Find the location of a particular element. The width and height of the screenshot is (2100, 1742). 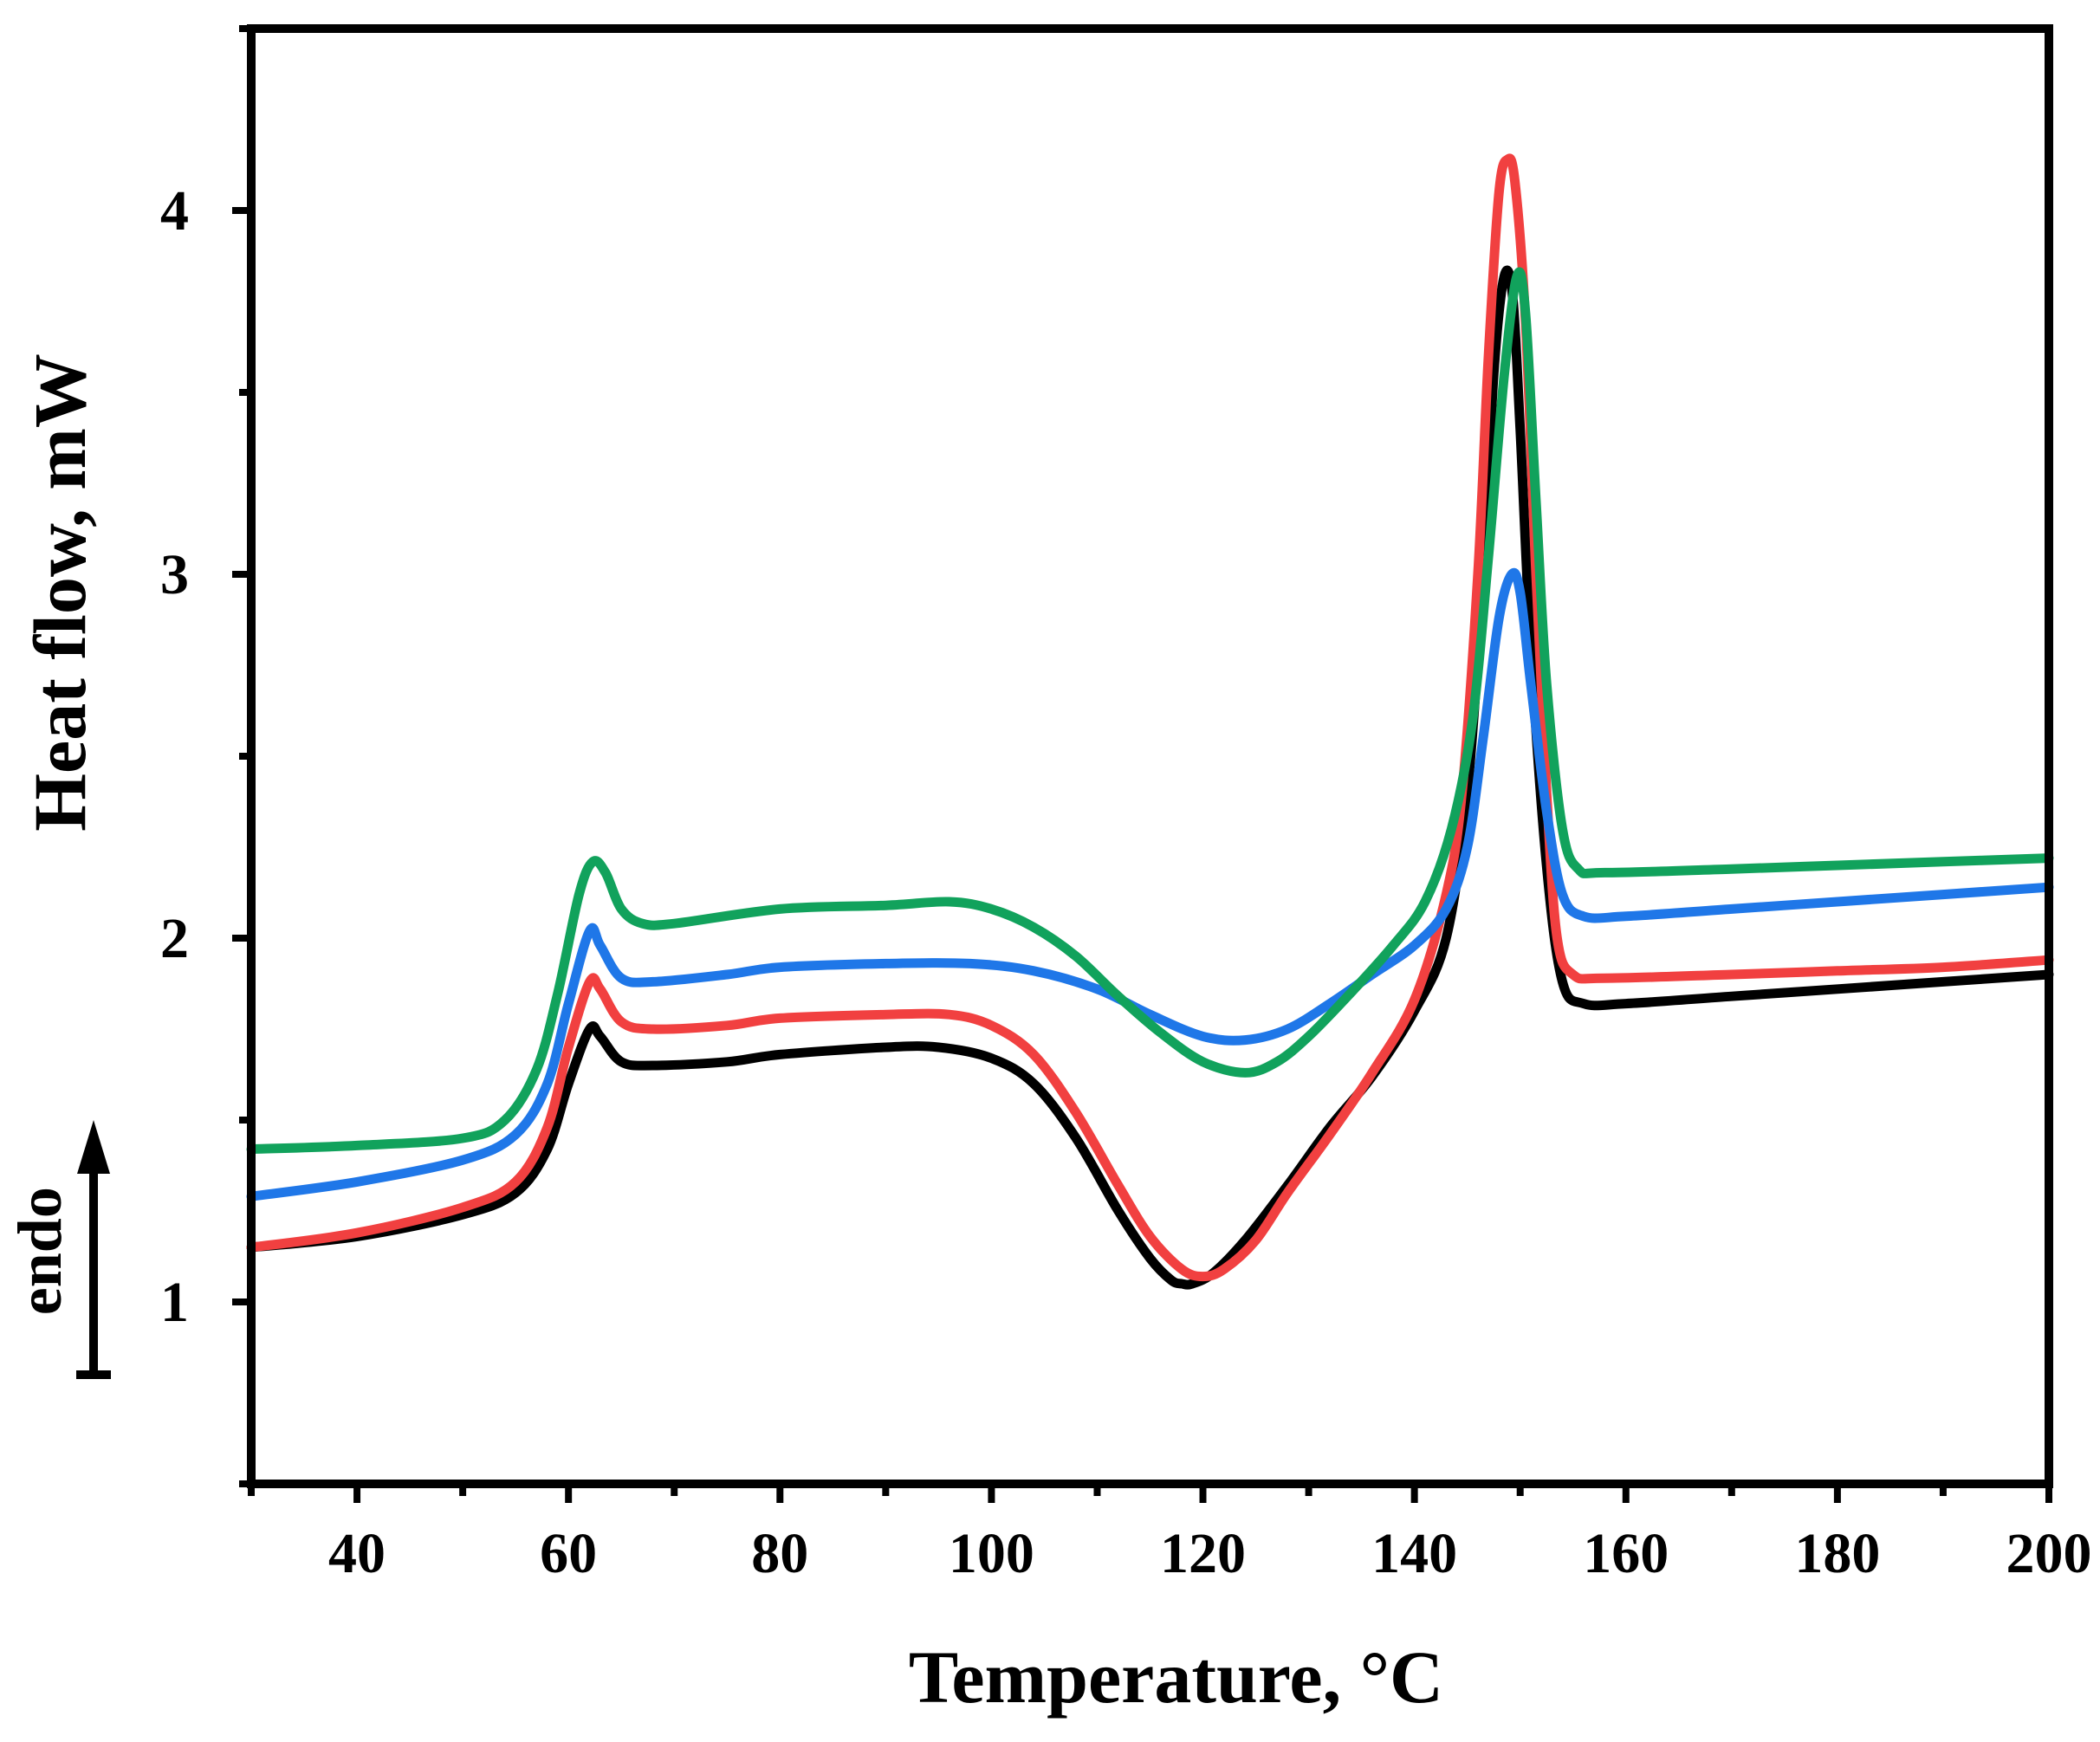

y-axis-title: Heat flow, mW is located at coordinates (60, 592).